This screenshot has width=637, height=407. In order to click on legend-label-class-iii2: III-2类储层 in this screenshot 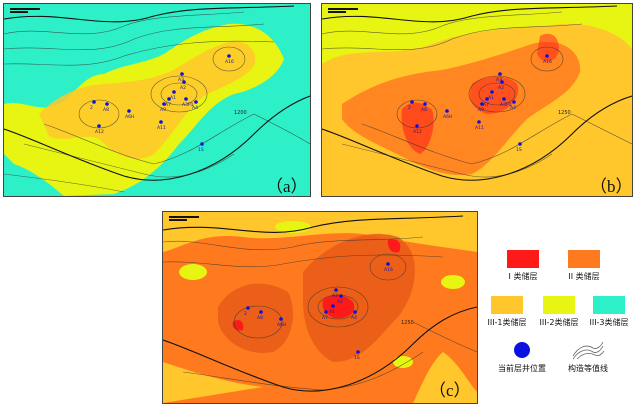, I will do `click(559, 322)`.